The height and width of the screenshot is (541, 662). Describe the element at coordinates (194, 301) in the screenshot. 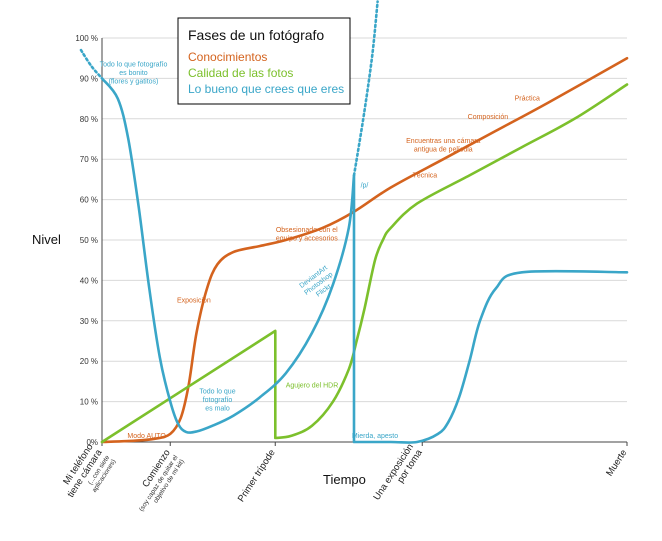

I see `annotation-exposicion: Exposición` at that location.